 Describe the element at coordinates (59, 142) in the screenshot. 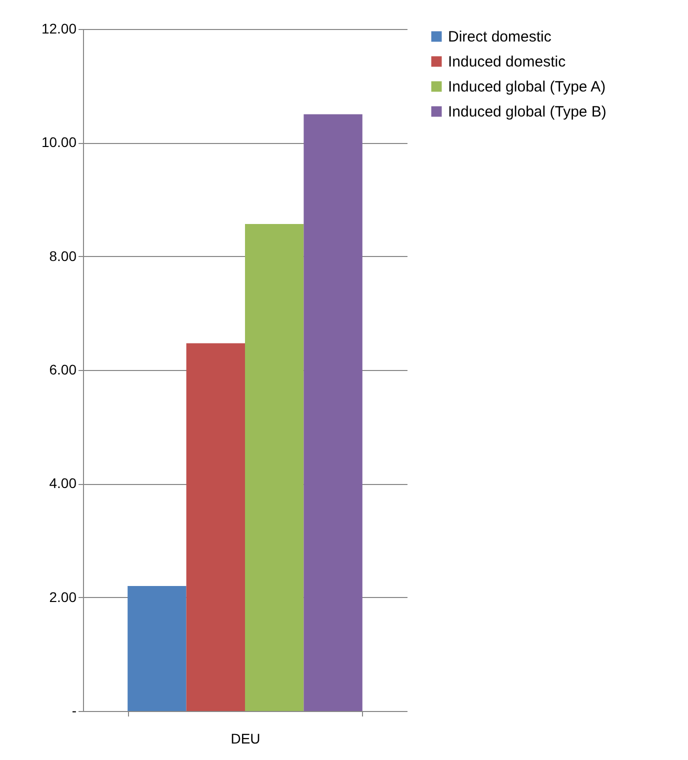

I see `y-tick-label: 10.00` at that location.